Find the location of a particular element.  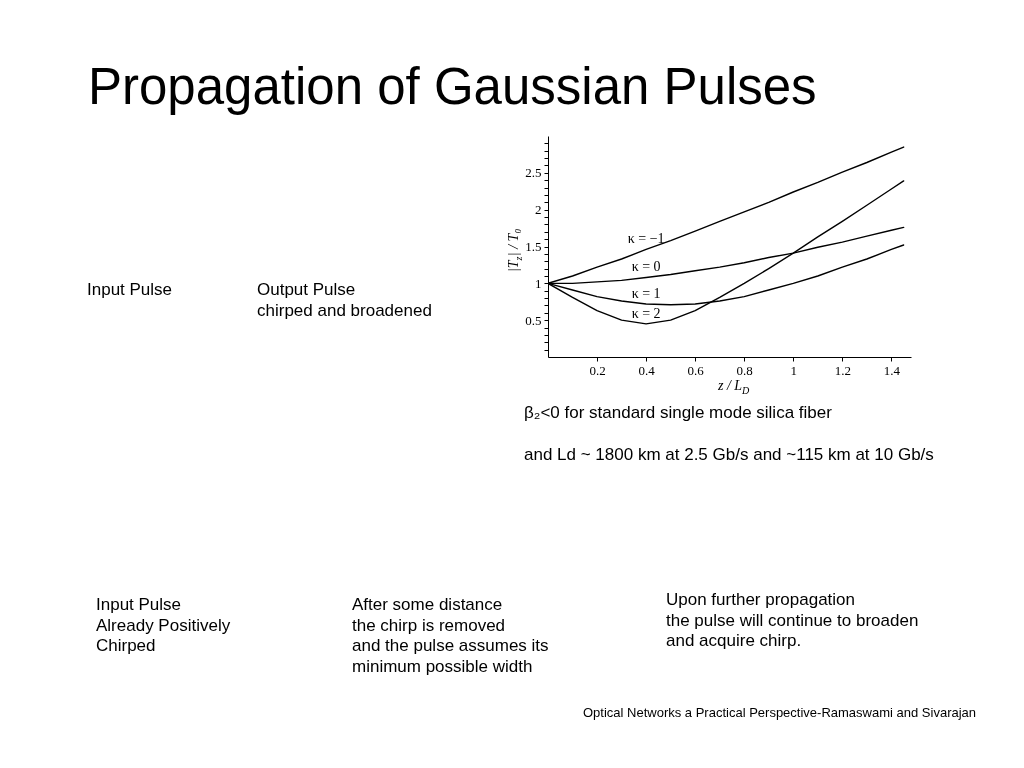

x-tick-label: 0.6 is located at coordinates (696, 370).